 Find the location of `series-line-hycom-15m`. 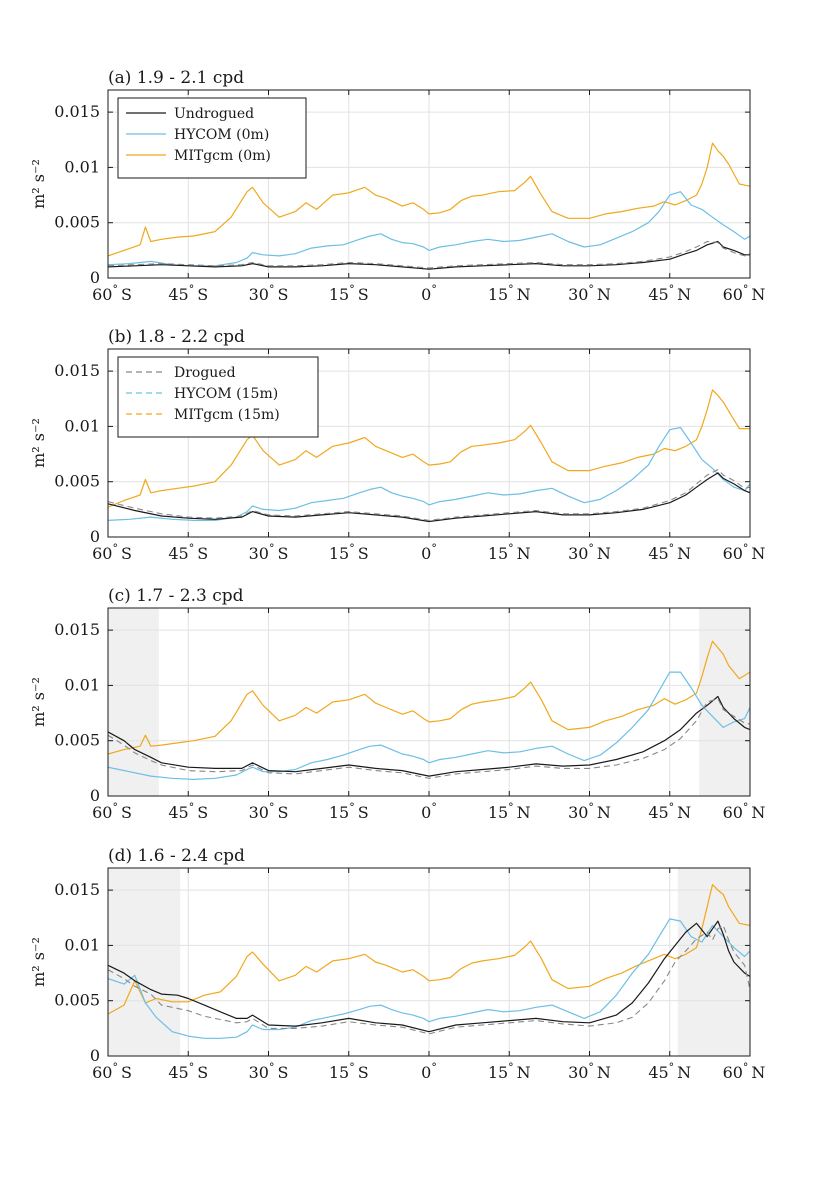

series-line-hycom-15m is located at coordinates (429, 474).